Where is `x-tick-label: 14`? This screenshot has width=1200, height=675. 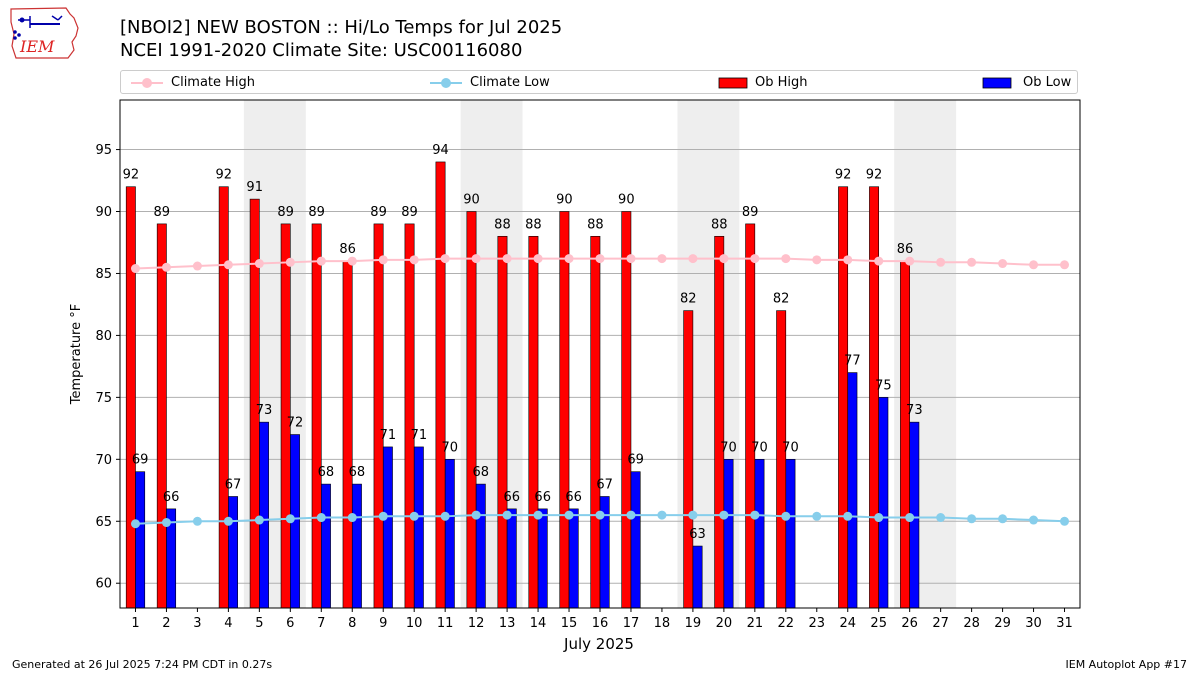 x-tick-label: 14 is located at coordinates (538, 623).